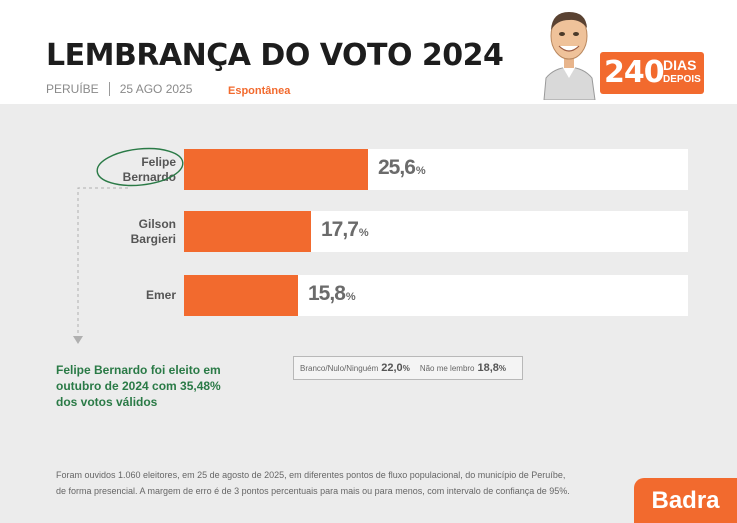 Image resolution: width=737 pixels, height=523 pixels. Describe the element at coordinates (569, 56) in the screenshot. I see `candidate-caricature-icon` at that location.